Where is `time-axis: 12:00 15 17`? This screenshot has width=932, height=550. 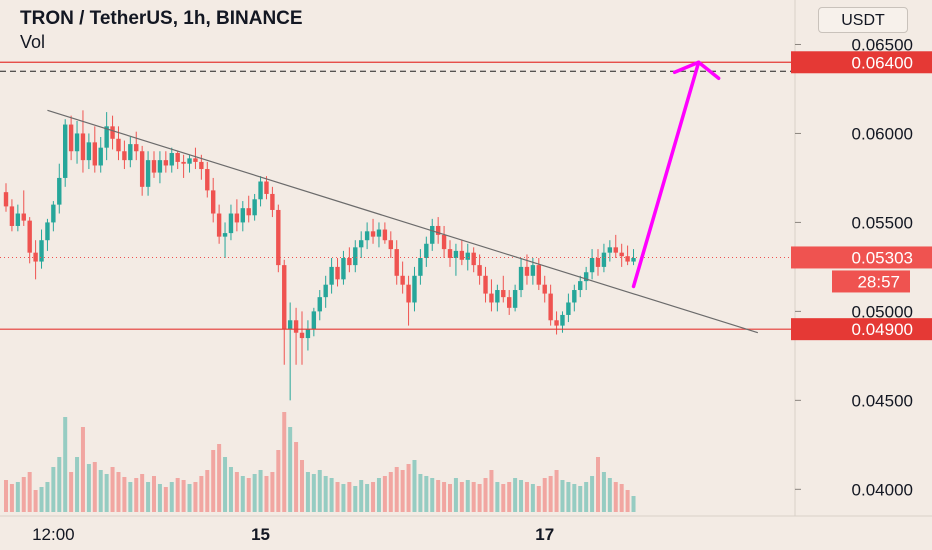
time-axis: 12:00 15 17 is located at coordinates (293, 534).